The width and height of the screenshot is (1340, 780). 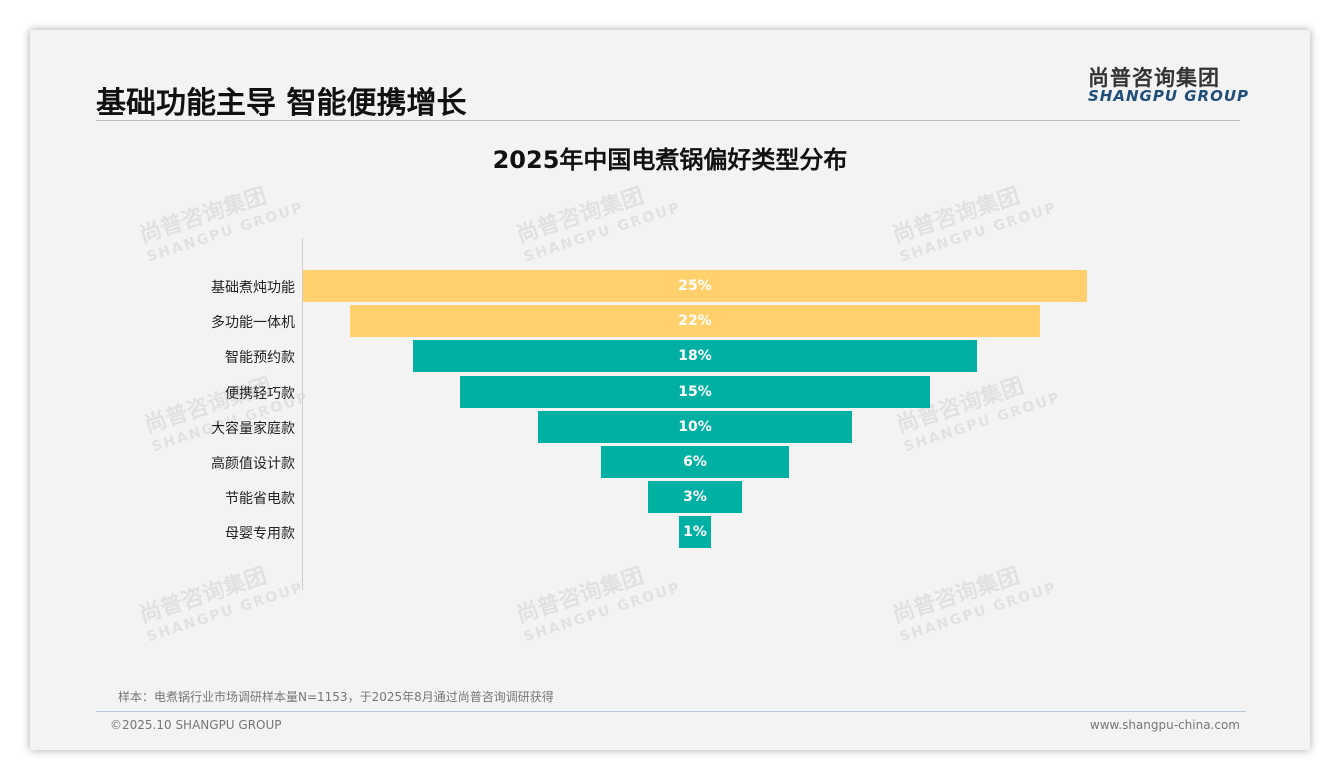 What do you see at coordinates (260, 393) in the screenshot?
I see `category-label: 便携轻巧款` at bounding box center [260, 393].